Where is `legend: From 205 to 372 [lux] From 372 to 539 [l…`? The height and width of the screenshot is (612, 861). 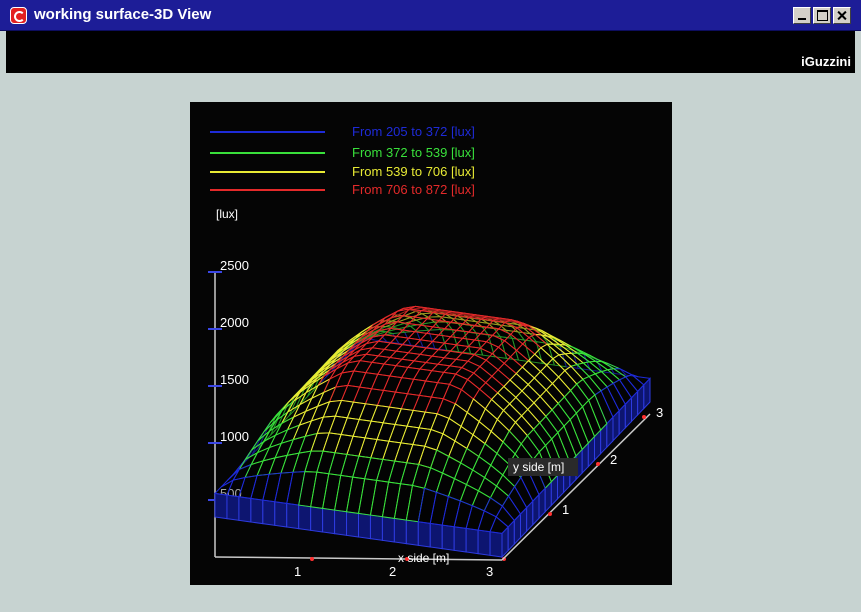 legend: From 205 to 372 [lux] From 372 to 539 [l… is located at coordinates (342, 160).